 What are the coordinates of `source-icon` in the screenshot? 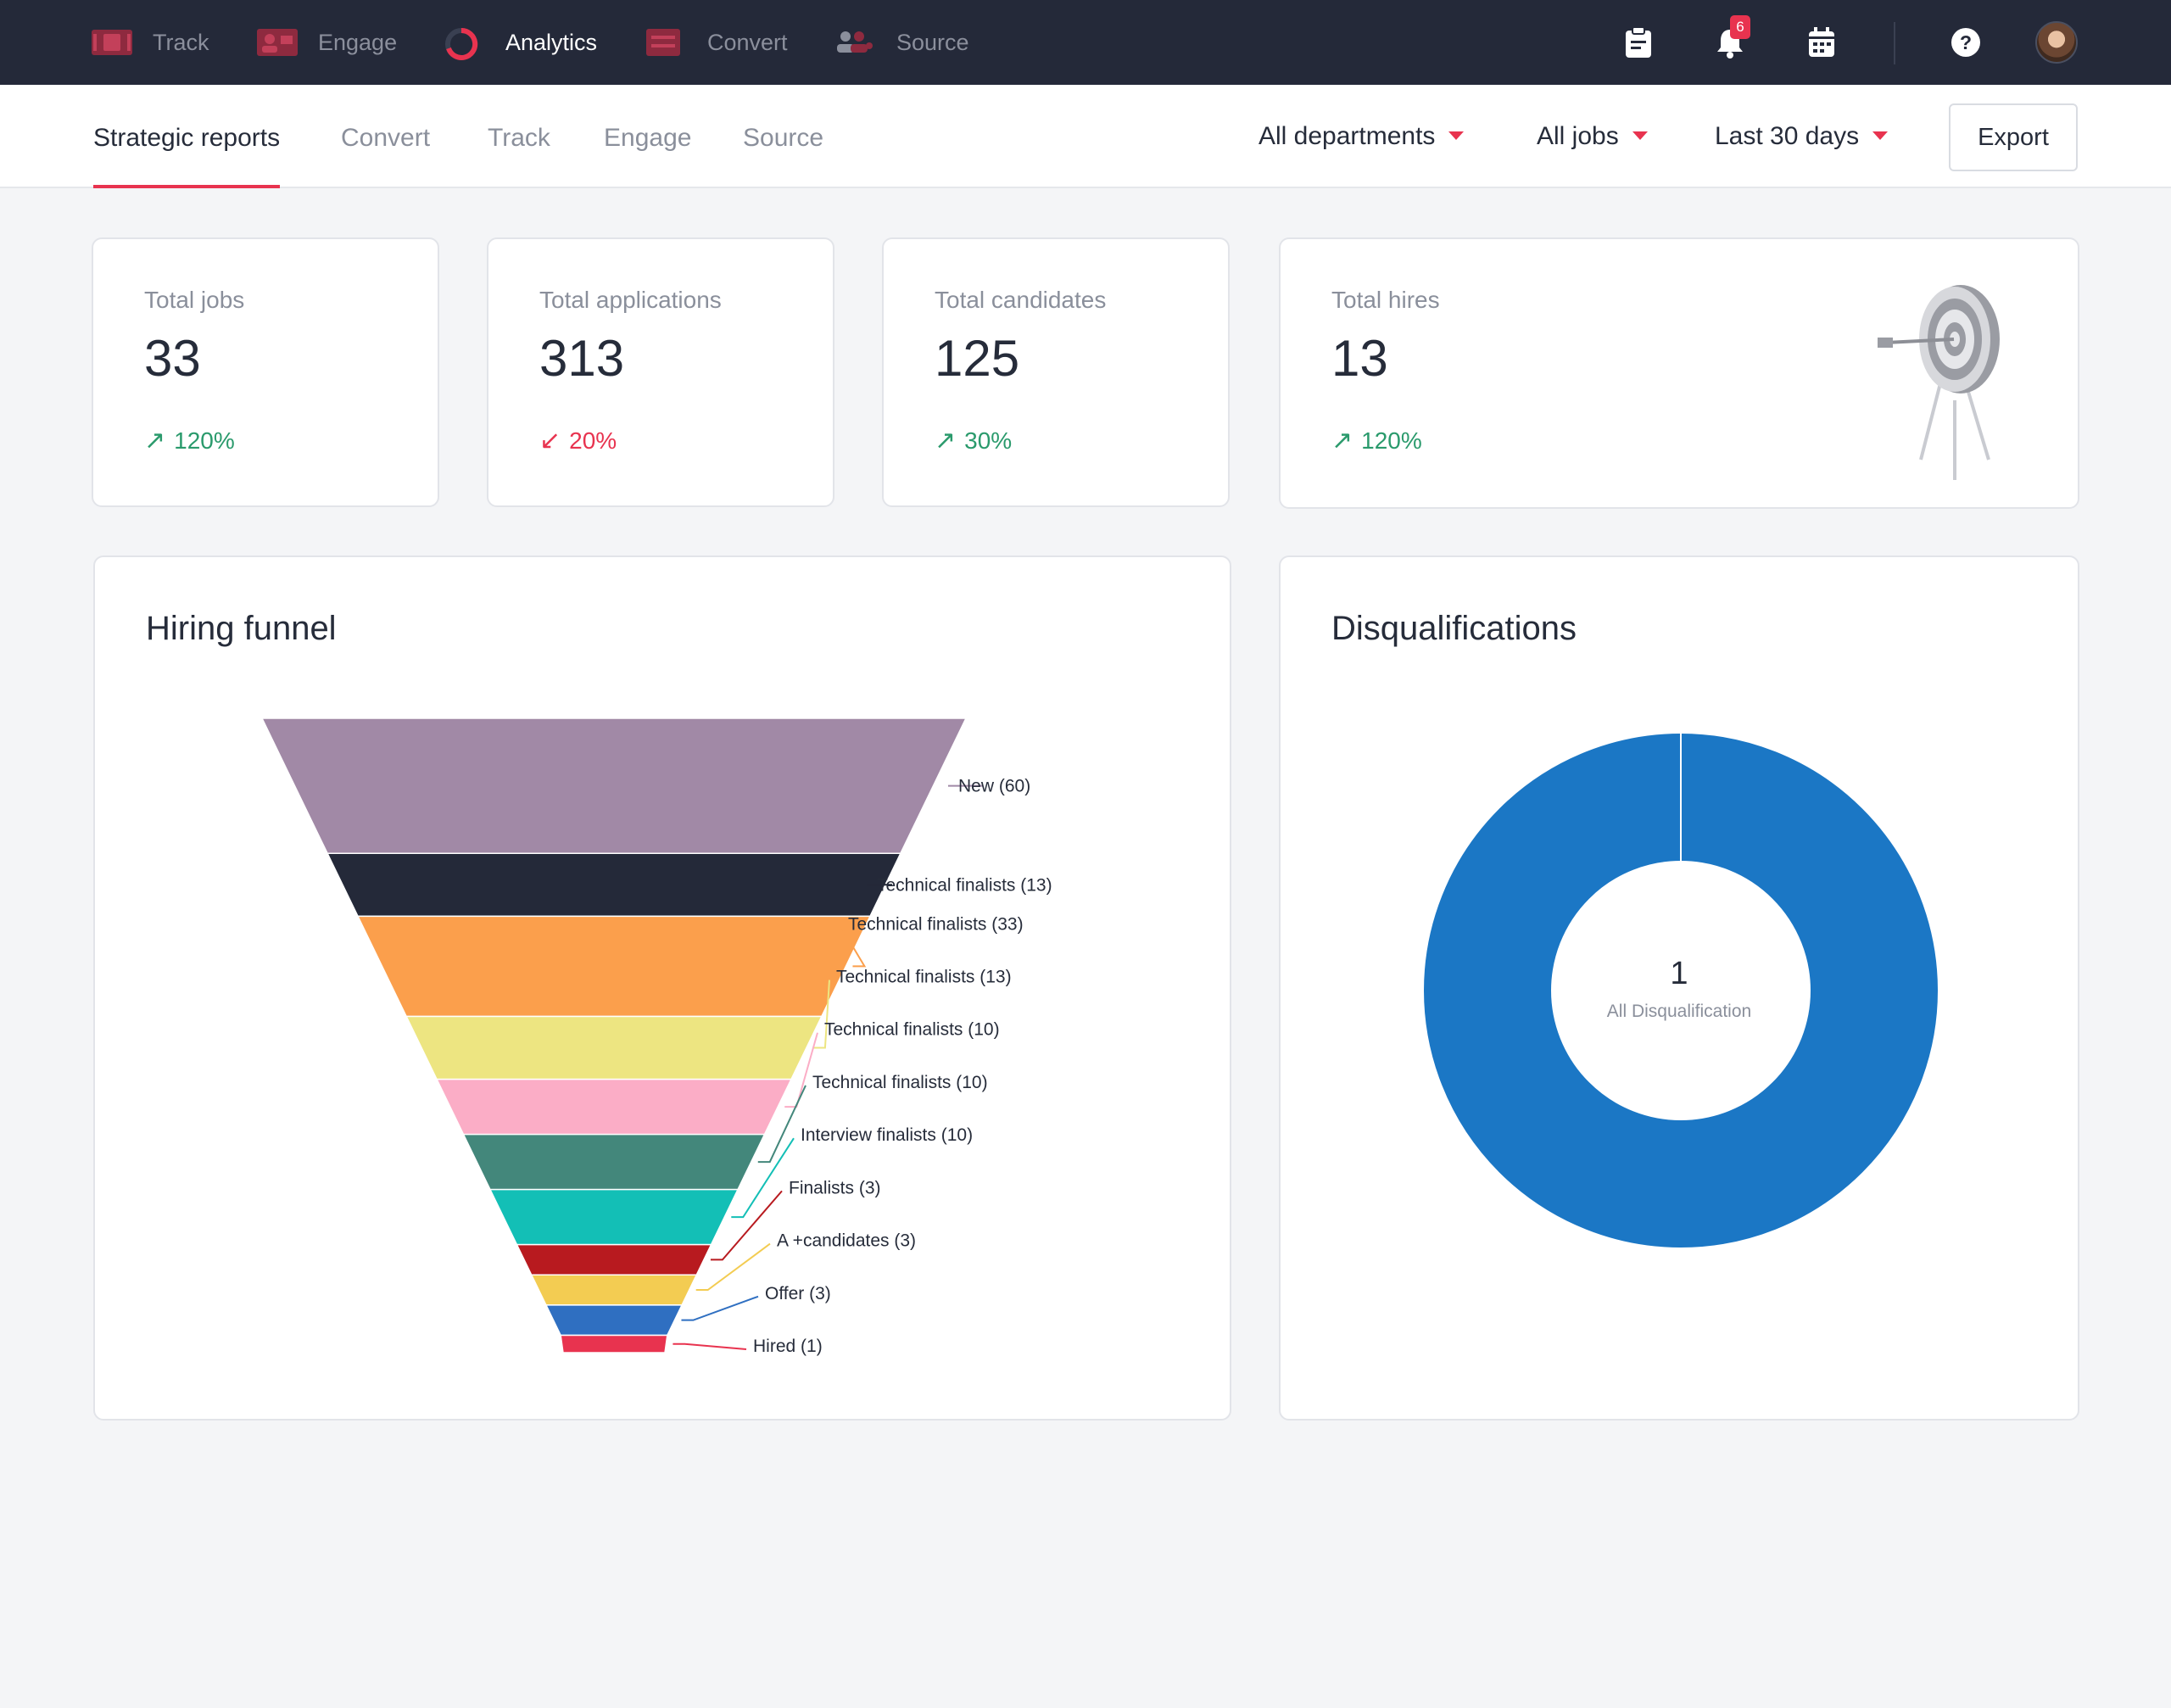 It's located at (855, 42).